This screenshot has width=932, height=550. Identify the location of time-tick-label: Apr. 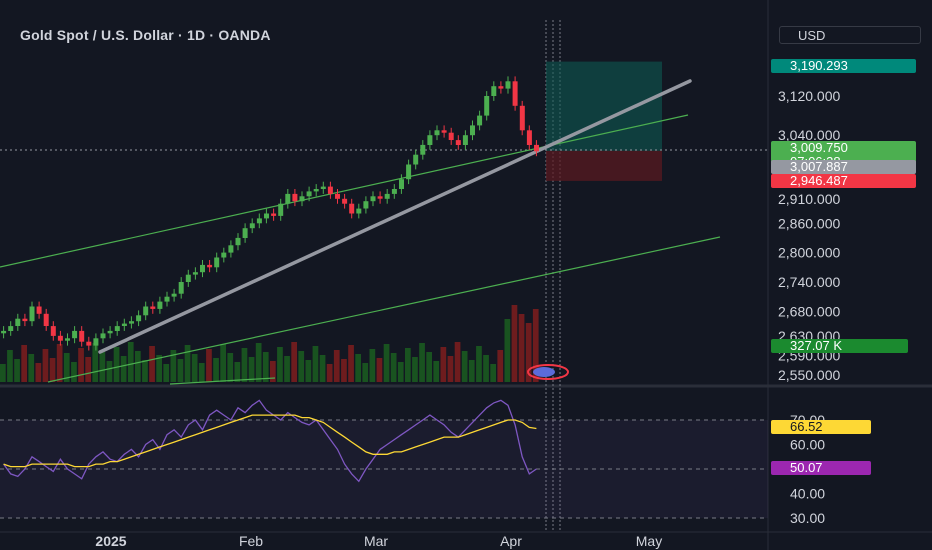
(511, 541).